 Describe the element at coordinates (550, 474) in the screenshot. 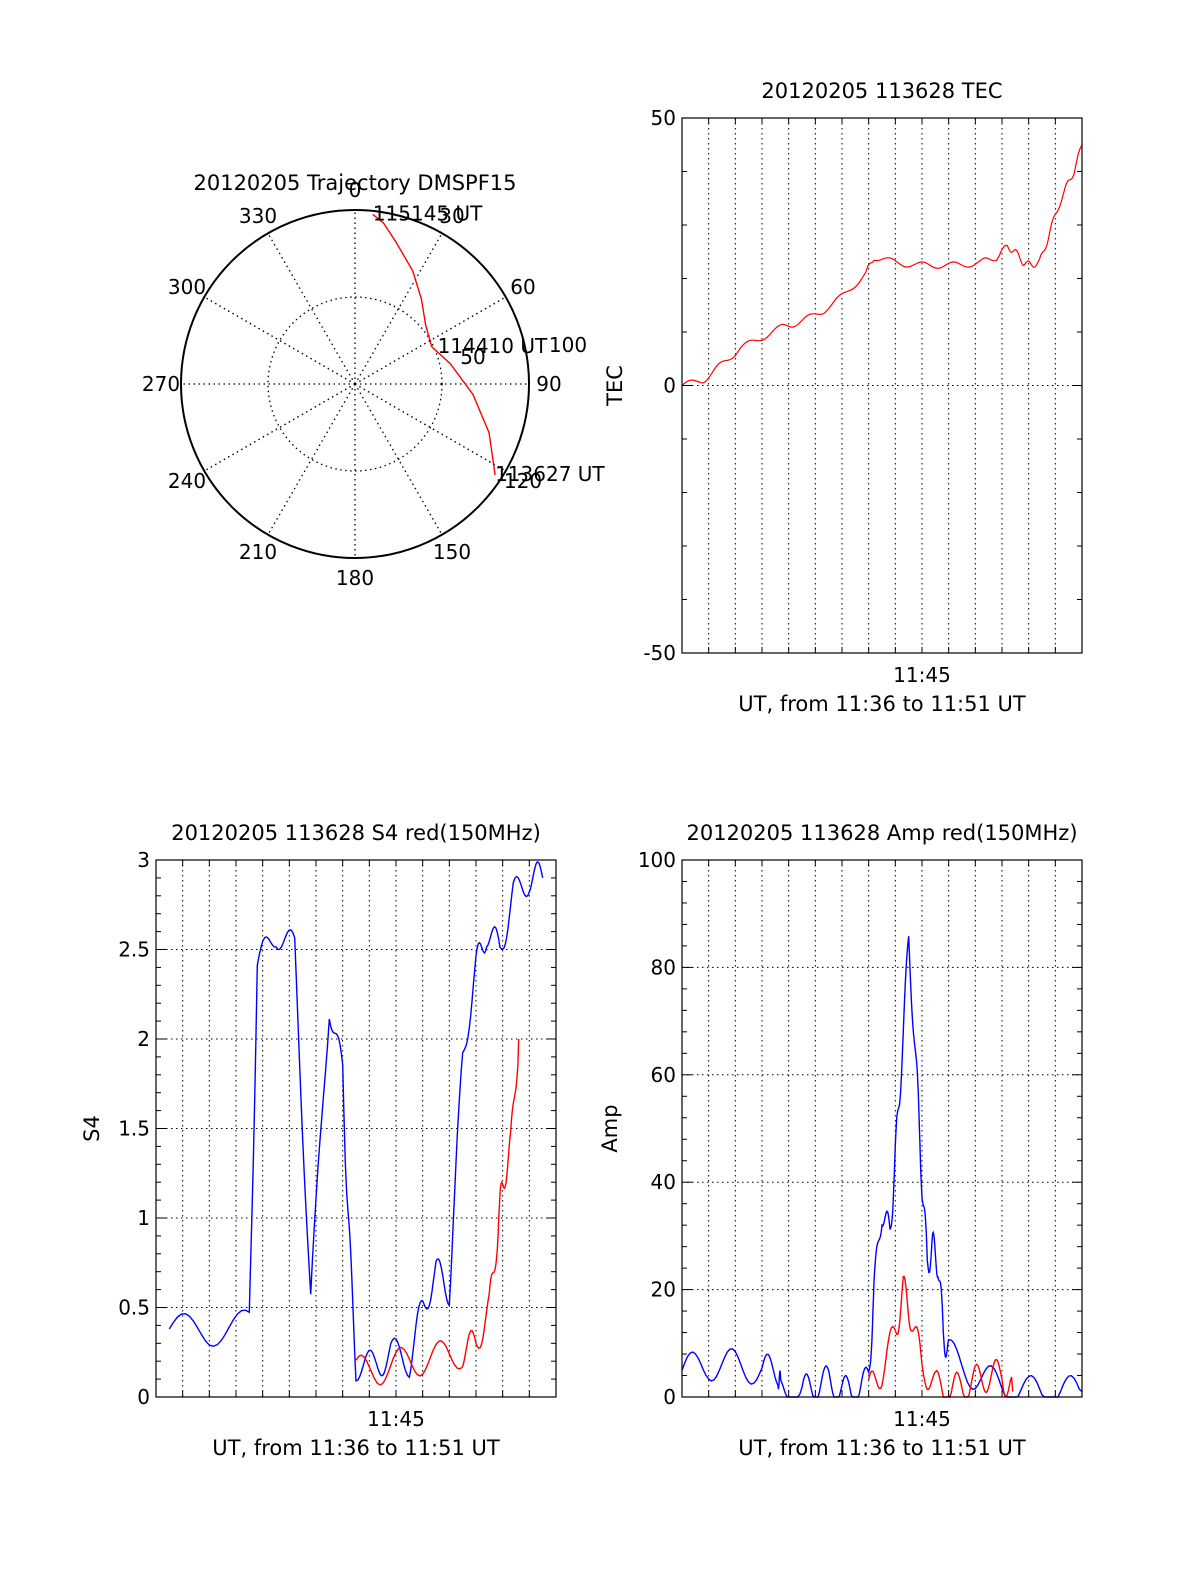

I see `trajectory-time-label: 113627 UT` at that location.